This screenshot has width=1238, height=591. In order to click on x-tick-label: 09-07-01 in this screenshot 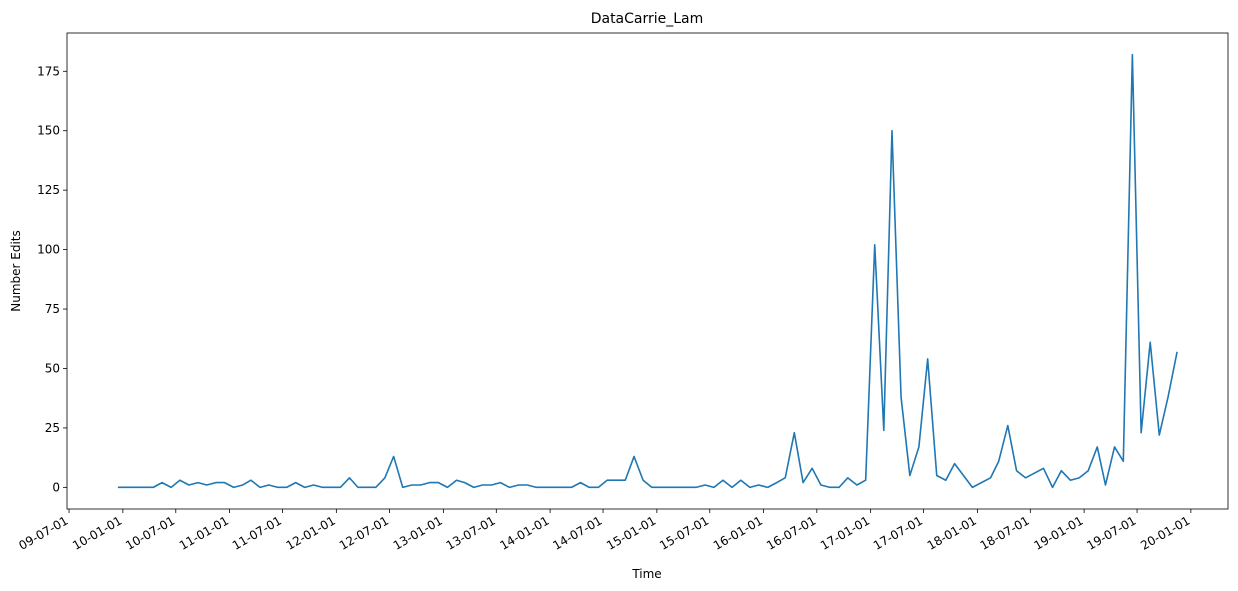, I will do `click(43, 532)`.